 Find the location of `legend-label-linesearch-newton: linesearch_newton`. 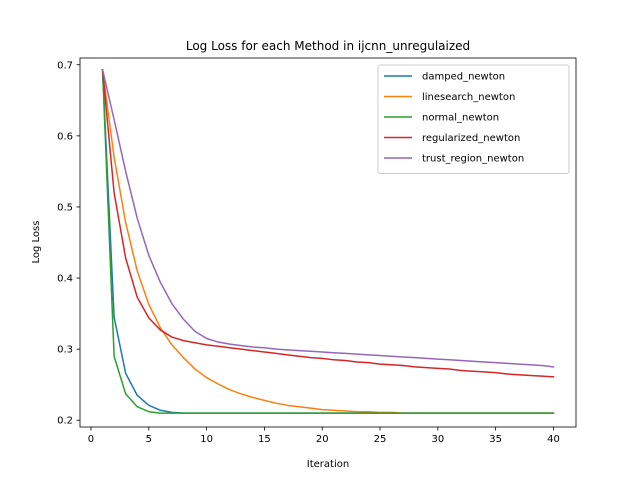

legend-label-linesearch-newton: linesearch_newton is located at coordinates (468, 97).